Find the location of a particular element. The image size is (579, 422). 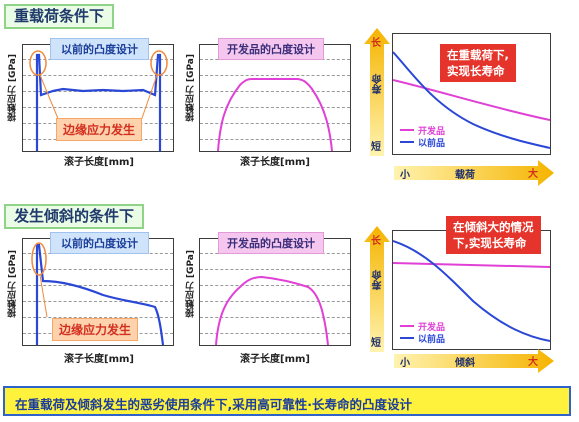

summary-banner: 在重载荷及倾斜发生的恶劣使用条件下,采用高可靠性·长寿命的凸度设计 is located at coordinates (287, 401).